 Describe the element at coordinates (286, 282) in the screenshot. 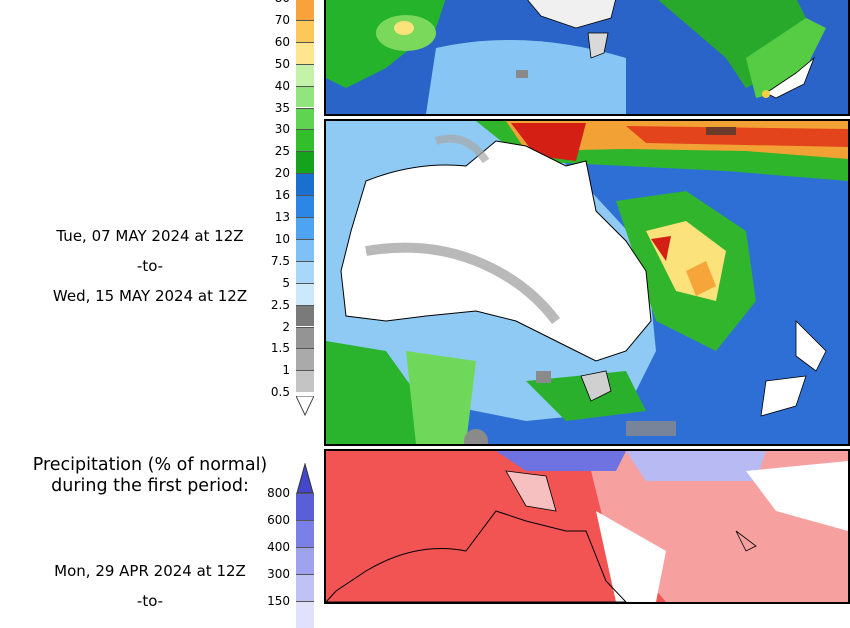

I see `colorbar-tick-label: 5` at that location.